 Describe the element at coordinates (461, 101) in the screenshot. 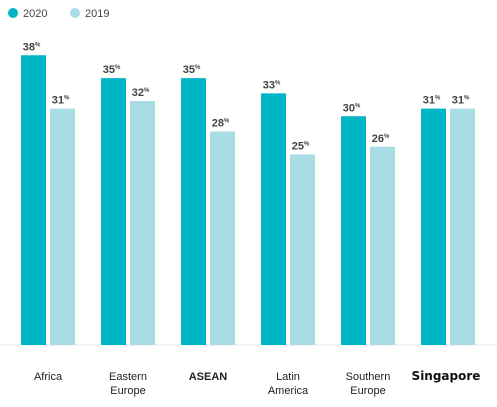

I see `value-label-singapore-2019: 31%` at that location.